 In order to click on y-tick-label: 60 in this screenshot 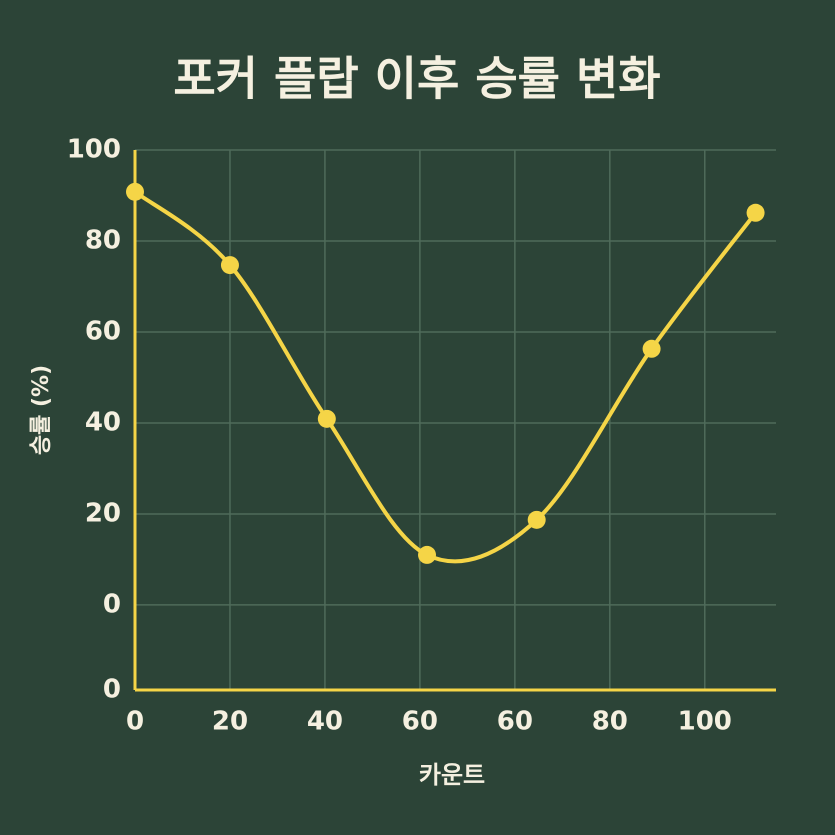, I will do `click(103, 331)`.